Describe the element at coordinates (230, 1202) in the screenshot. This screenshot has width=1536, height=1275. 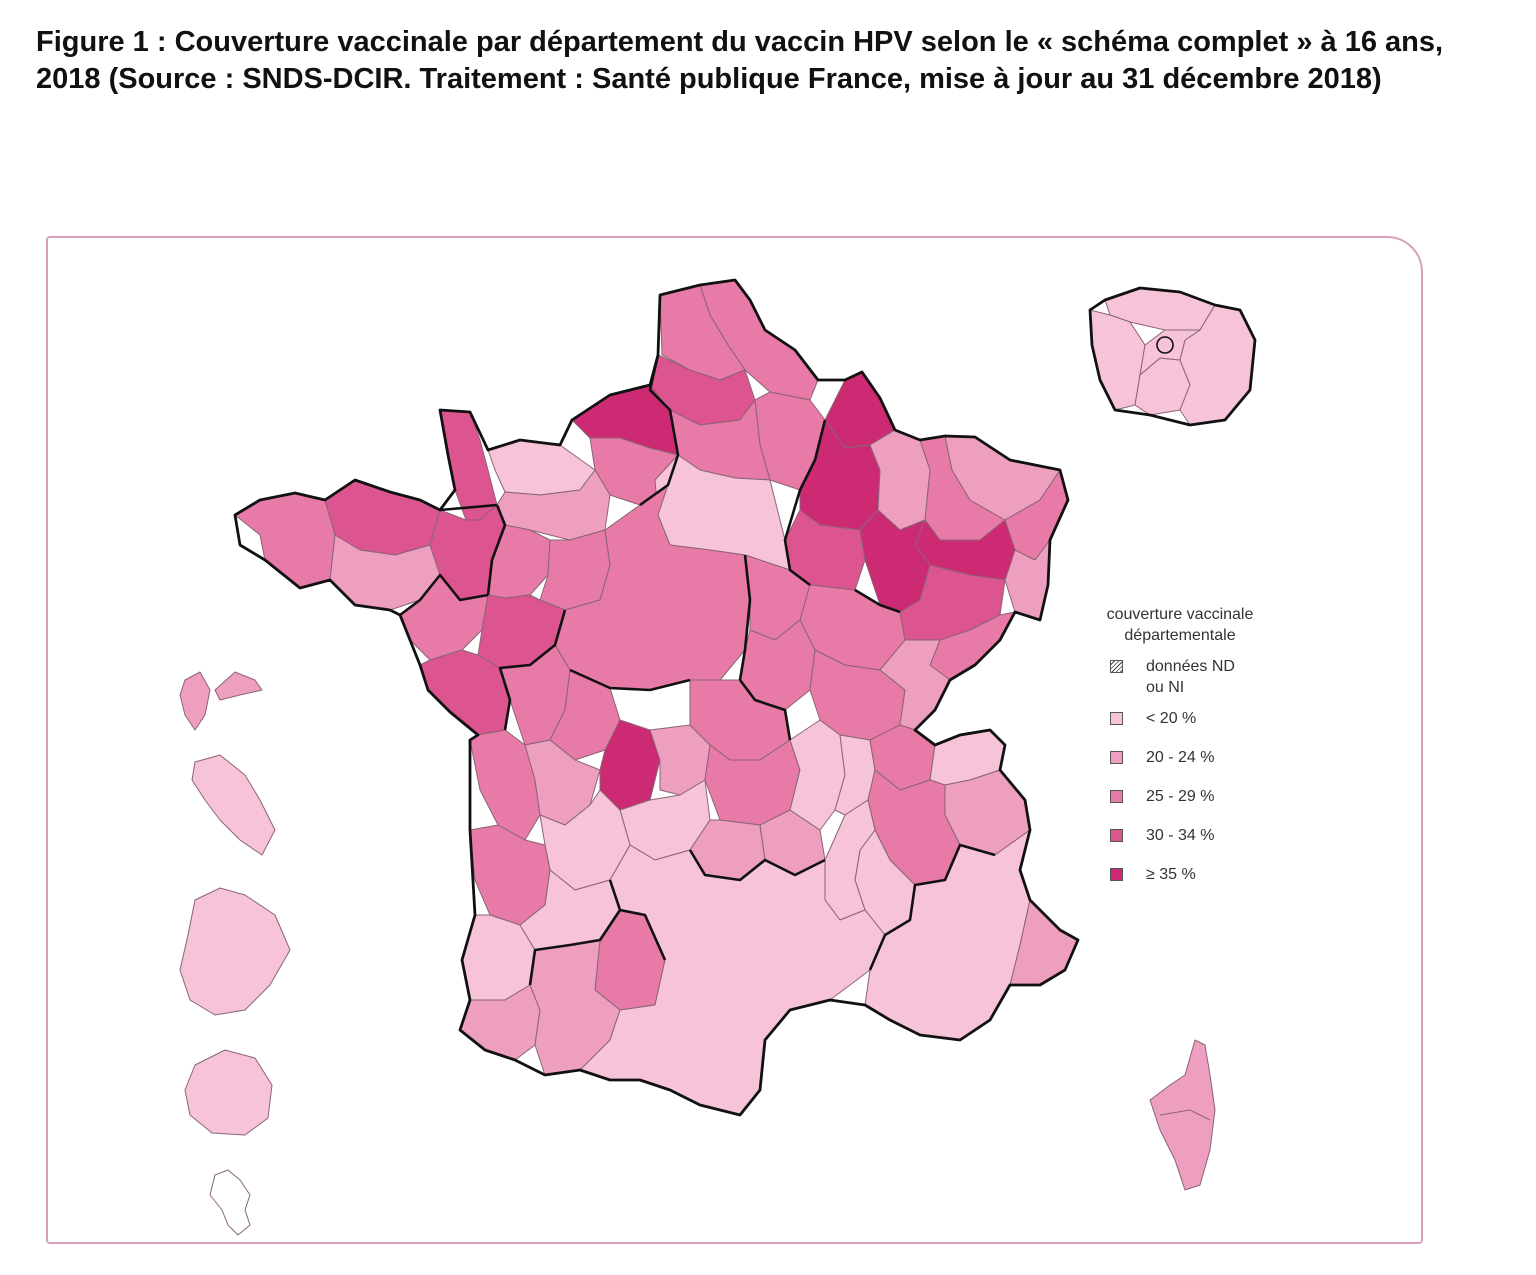
I see `dept-mayotte` at that location.